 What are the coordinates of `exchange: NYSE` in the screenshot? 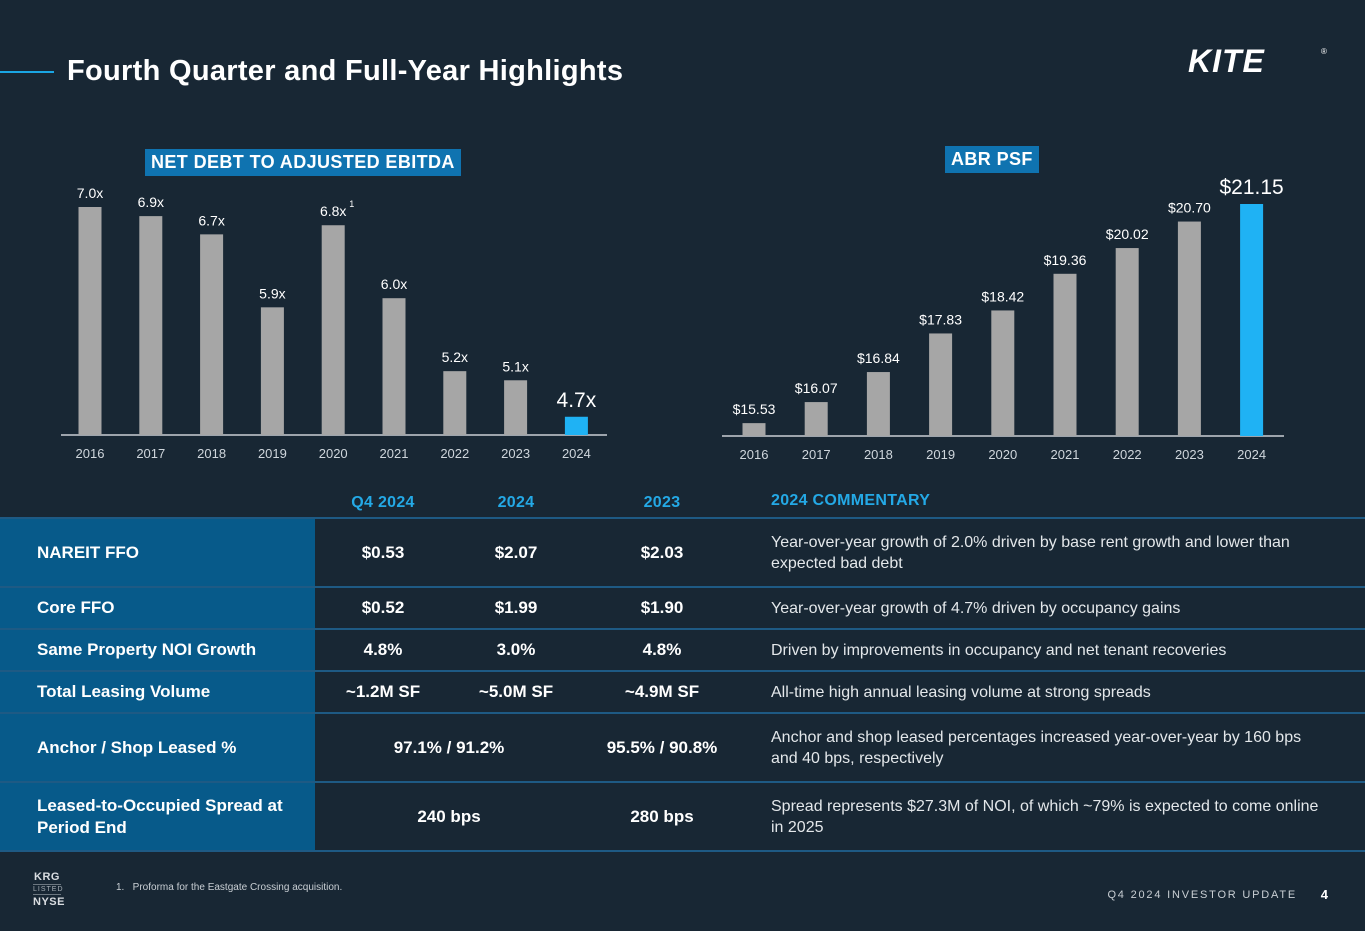 It's located at (49, 902).